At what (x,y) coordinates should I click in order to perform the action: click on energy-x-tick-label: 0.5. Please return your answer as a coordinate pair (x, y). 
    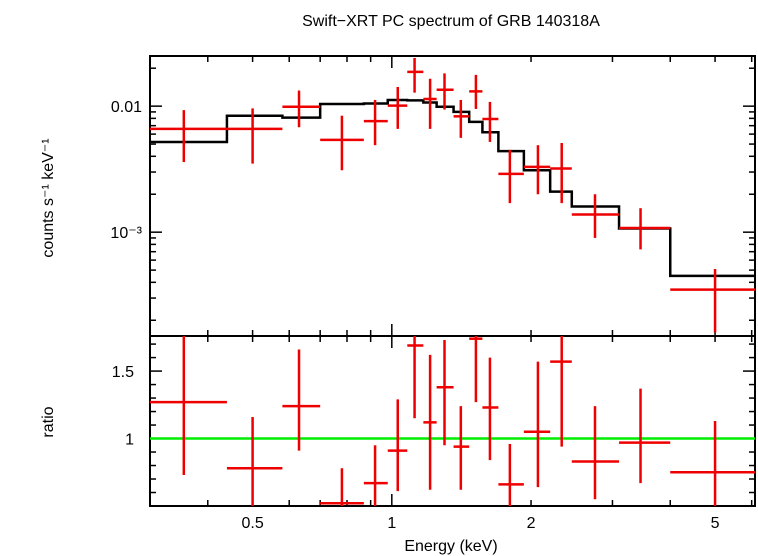
    Looking at the image, I should click on (252, 523).